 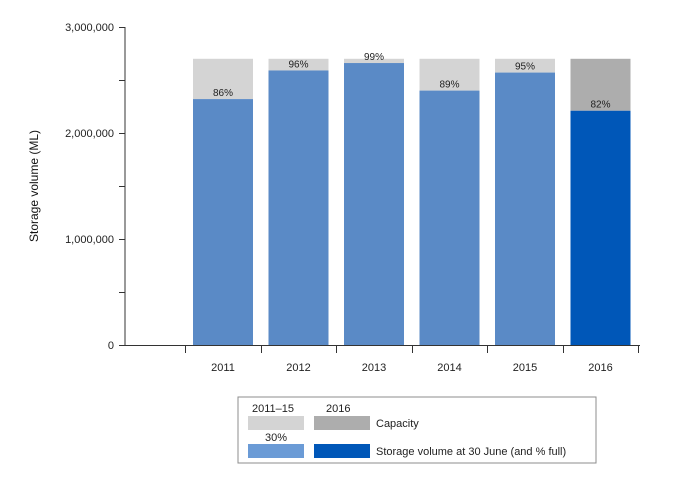 I want to click on capacity-bar-2016, so click(x=600, y=84).